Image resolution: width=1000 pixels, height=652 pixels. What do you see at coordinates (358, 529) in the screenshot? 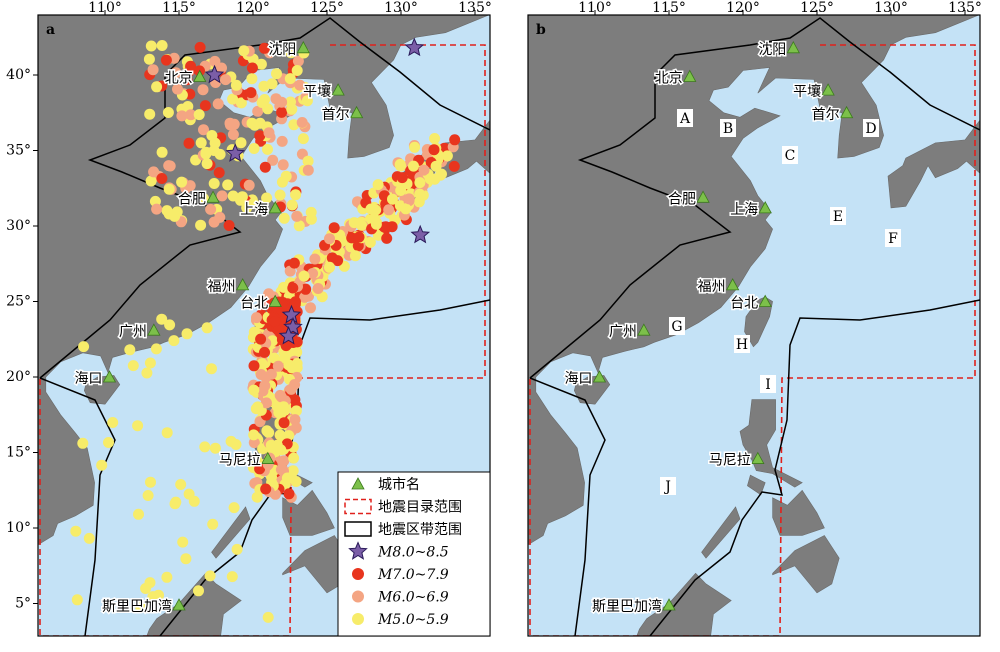
I see `legend-zone` at bounding box center [358, 529].